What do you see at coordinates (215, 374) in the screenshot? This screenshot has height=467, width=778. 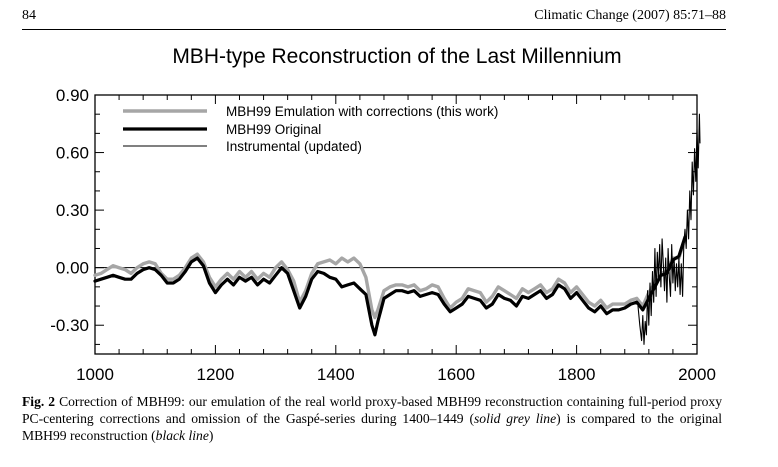 I see `x-tick-label: 1200` at bounding box center [215, 374].